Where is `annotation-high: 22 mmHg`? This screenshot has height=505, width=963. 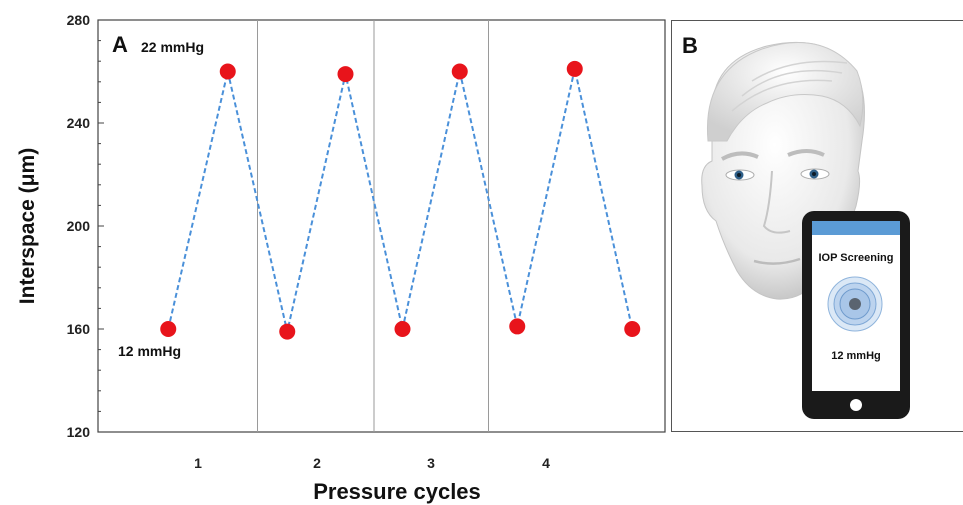 annotation-high: 22 mmHg is located at coordinates (172, 47).